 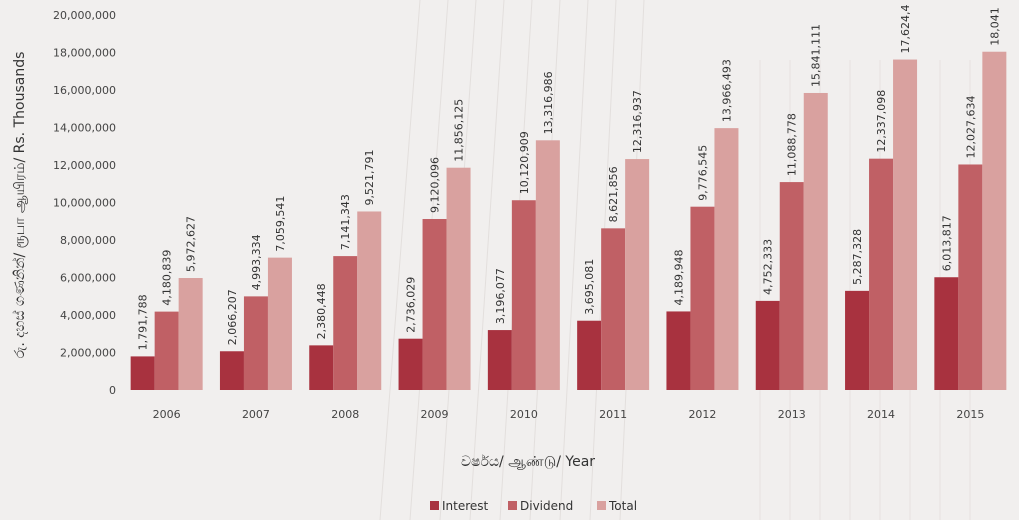 What do you see at coordinates (321, 311) in the screenshot?
I see `data-label: 2,380,448` at bounding box center [321, 311].